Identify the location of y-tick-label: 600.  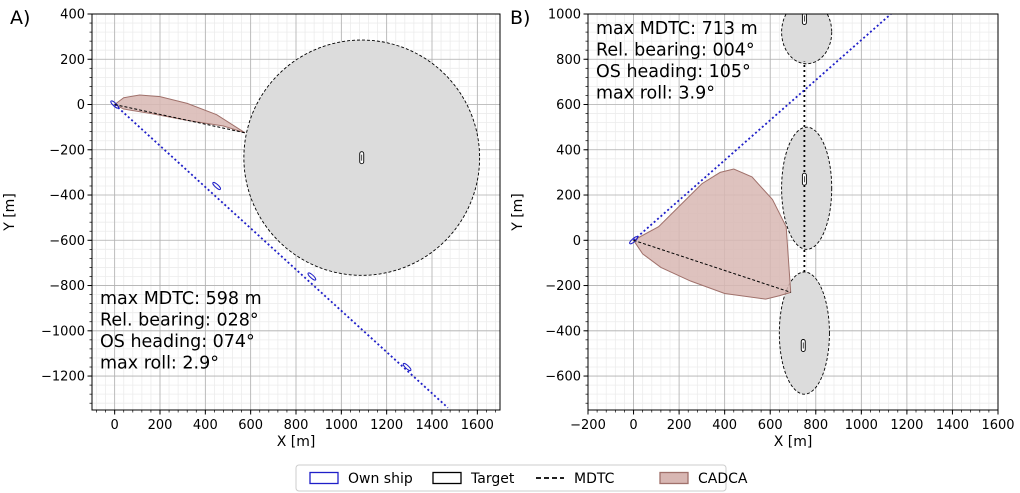
(568, 105).